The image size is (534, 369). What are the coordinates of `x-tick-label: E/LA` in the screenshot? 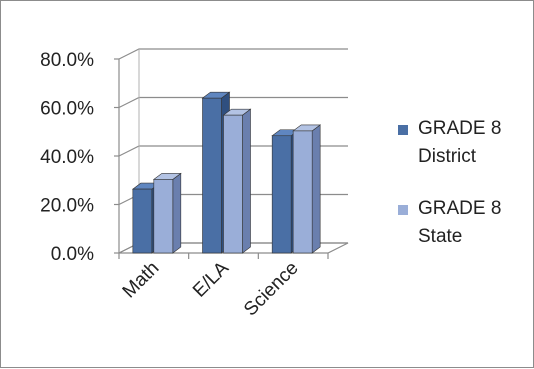 It's located at (211, 279).